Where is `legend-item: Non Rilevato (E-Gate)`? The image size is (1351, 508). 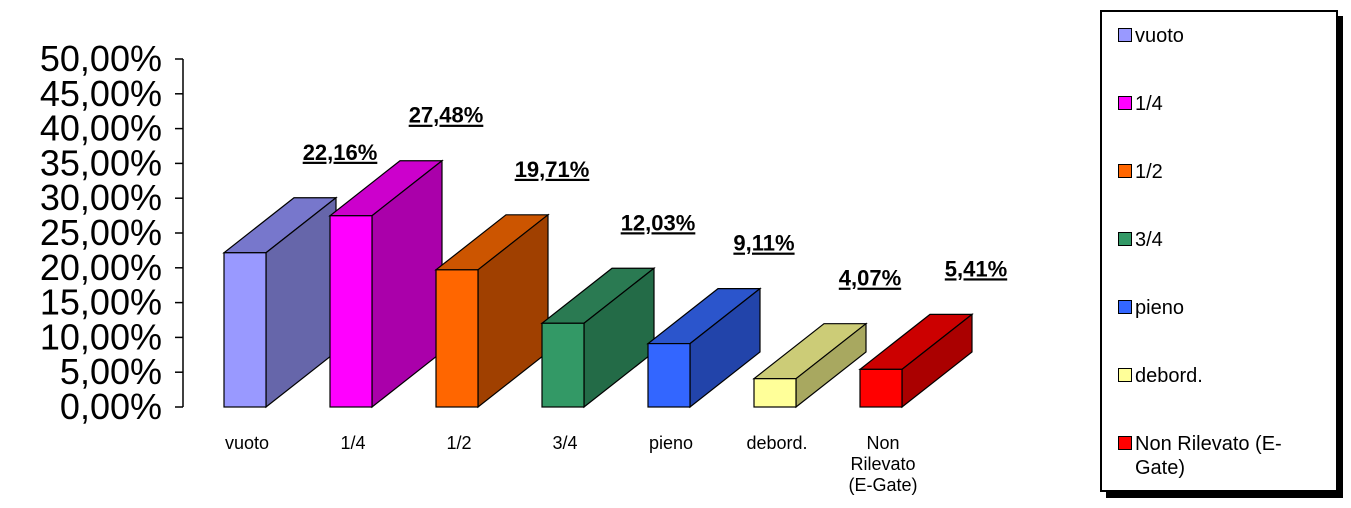 legend-item: Non Rilevato (E-Gate) is located at coordinates (1221, 456).